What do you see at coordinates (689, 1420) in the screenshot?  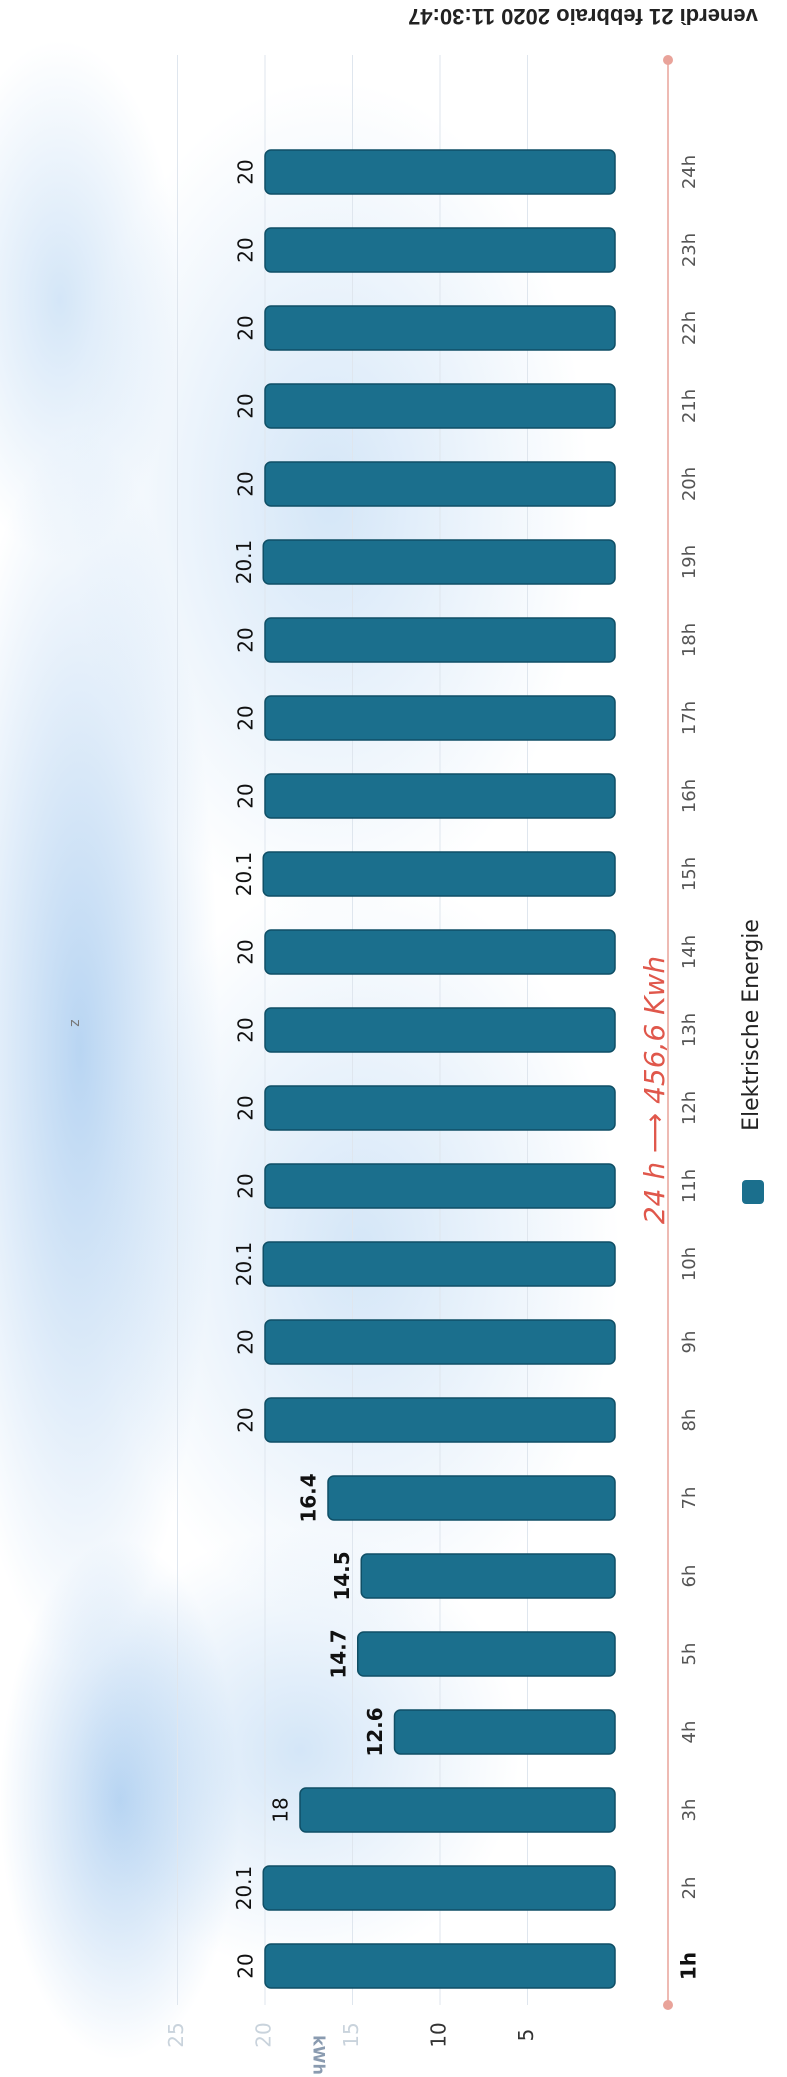 I see `category-tick-8h: 8h` at bounding box center [689, 1420].